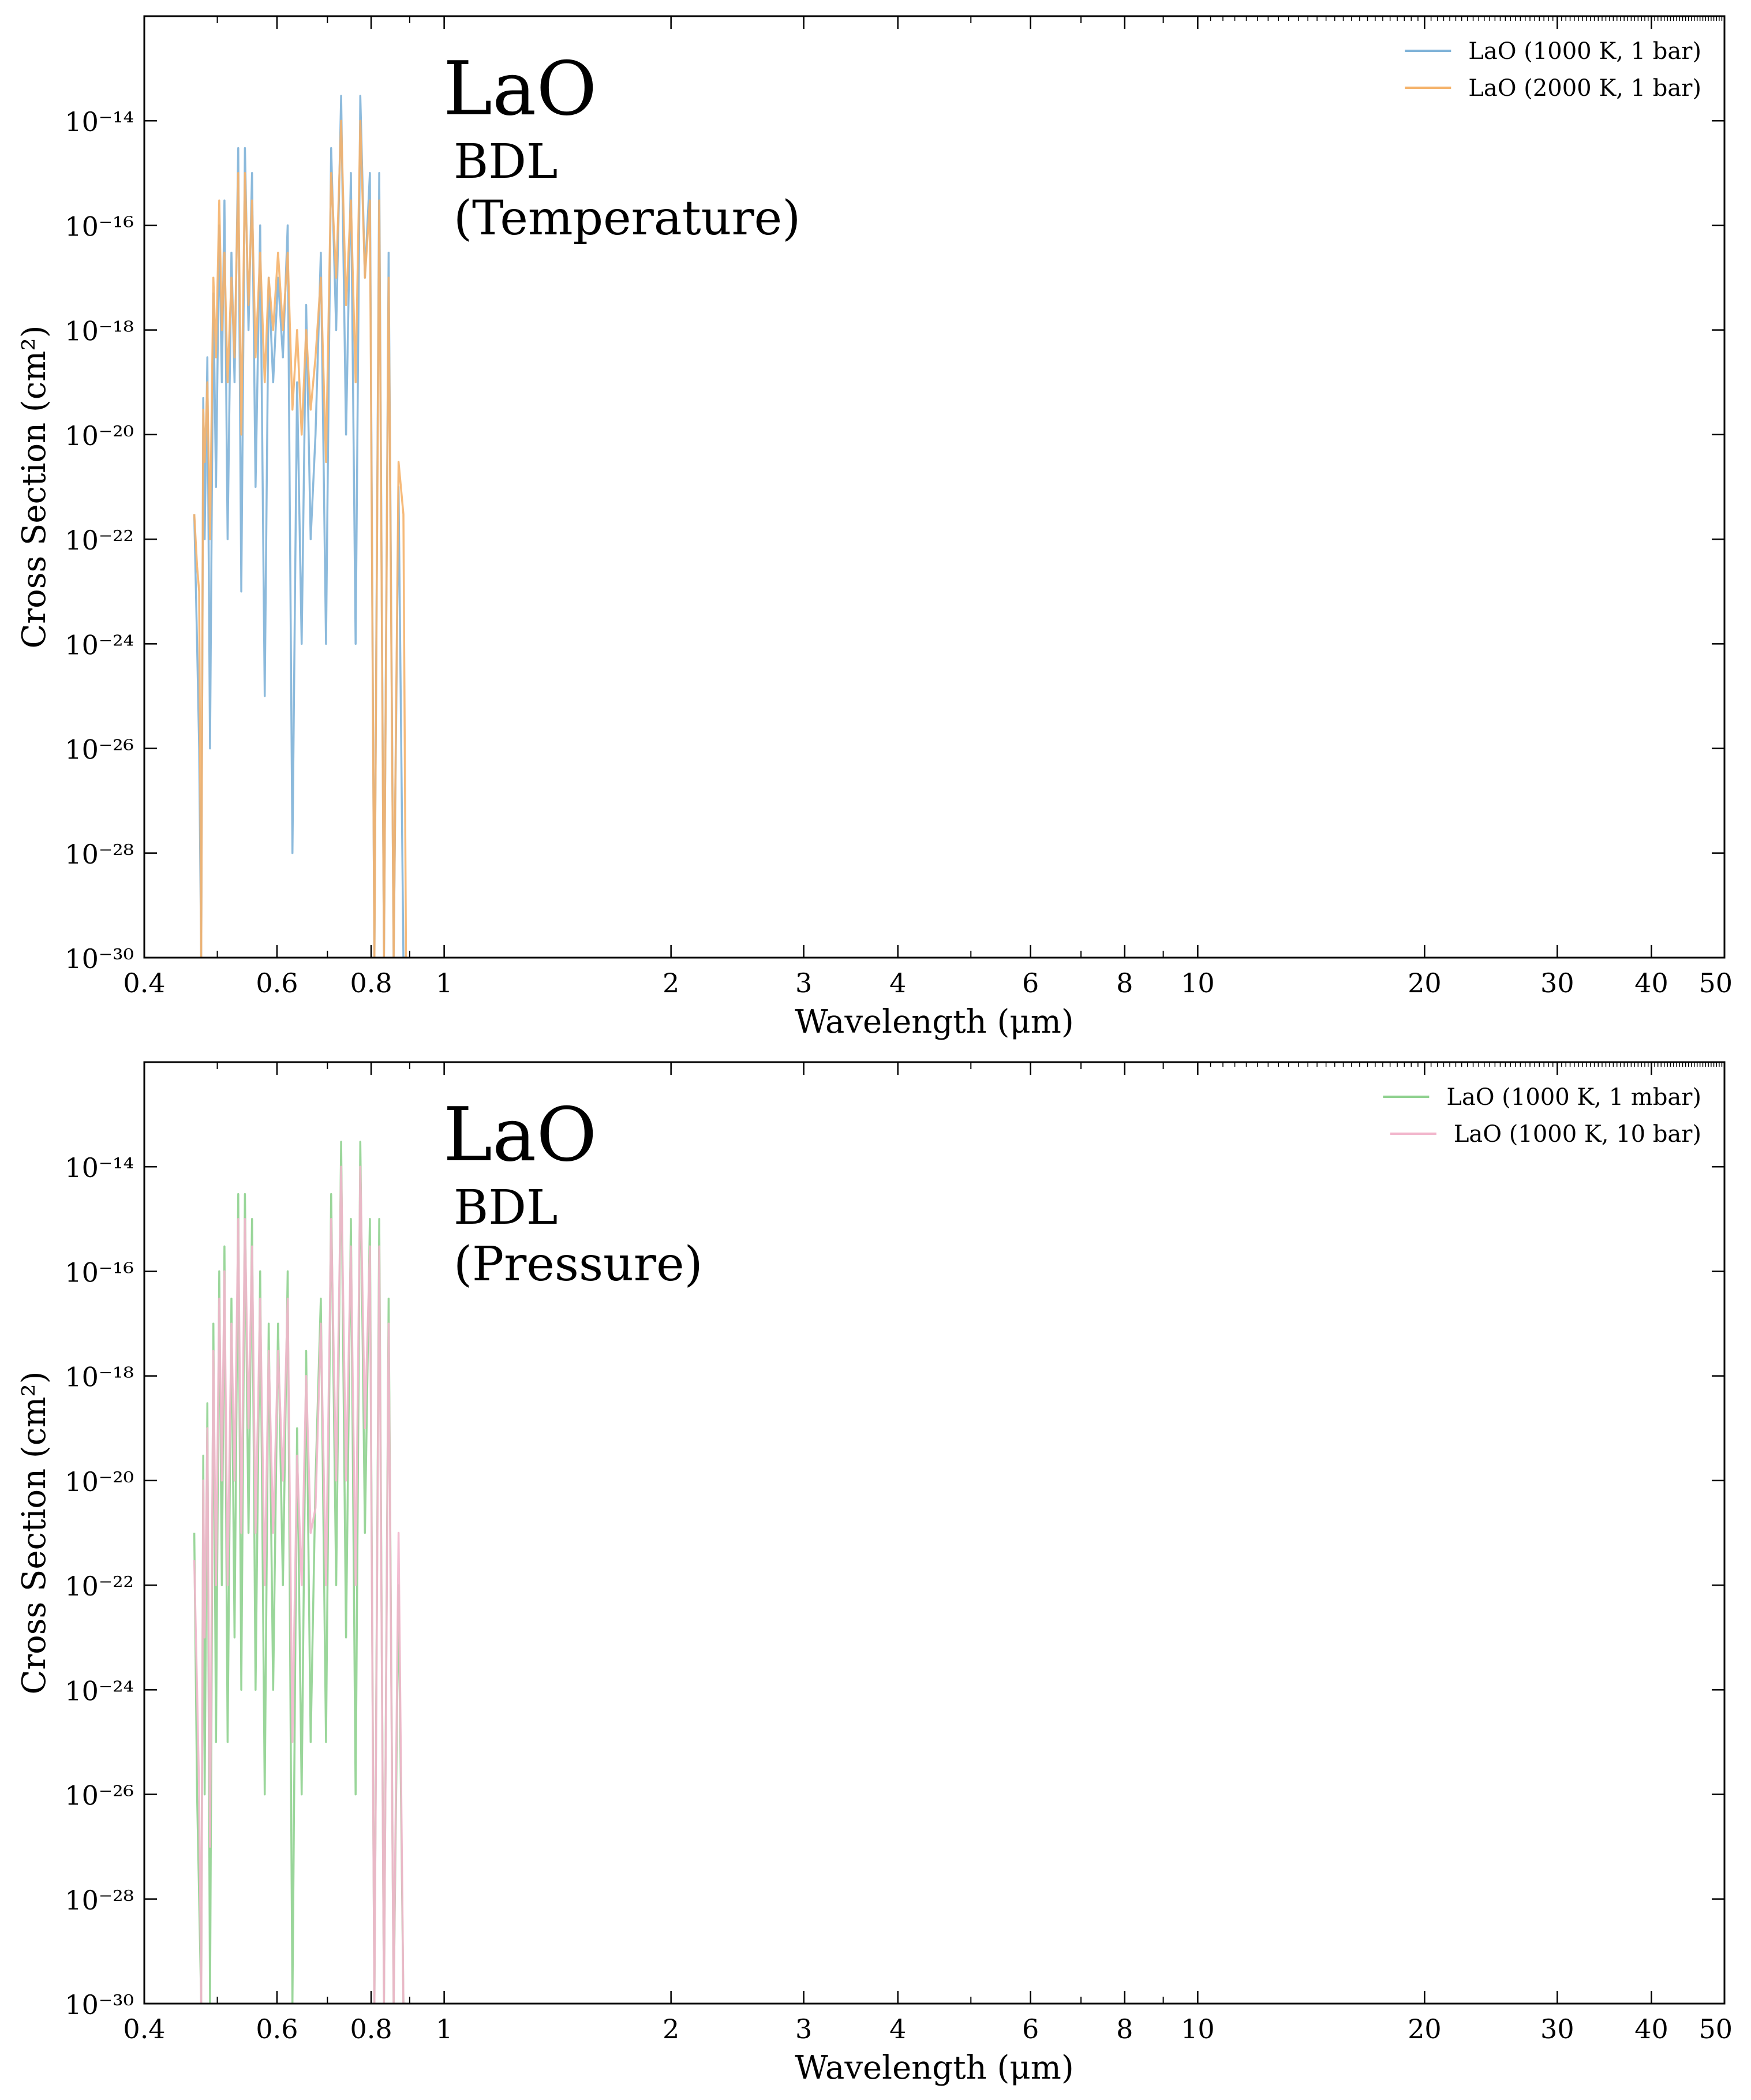 Image resolution: width=1751 pixels, height=2100 pixels. I want to click on legend-label: LaO (1000 K, 1 mbar), so click(1573, 1097).